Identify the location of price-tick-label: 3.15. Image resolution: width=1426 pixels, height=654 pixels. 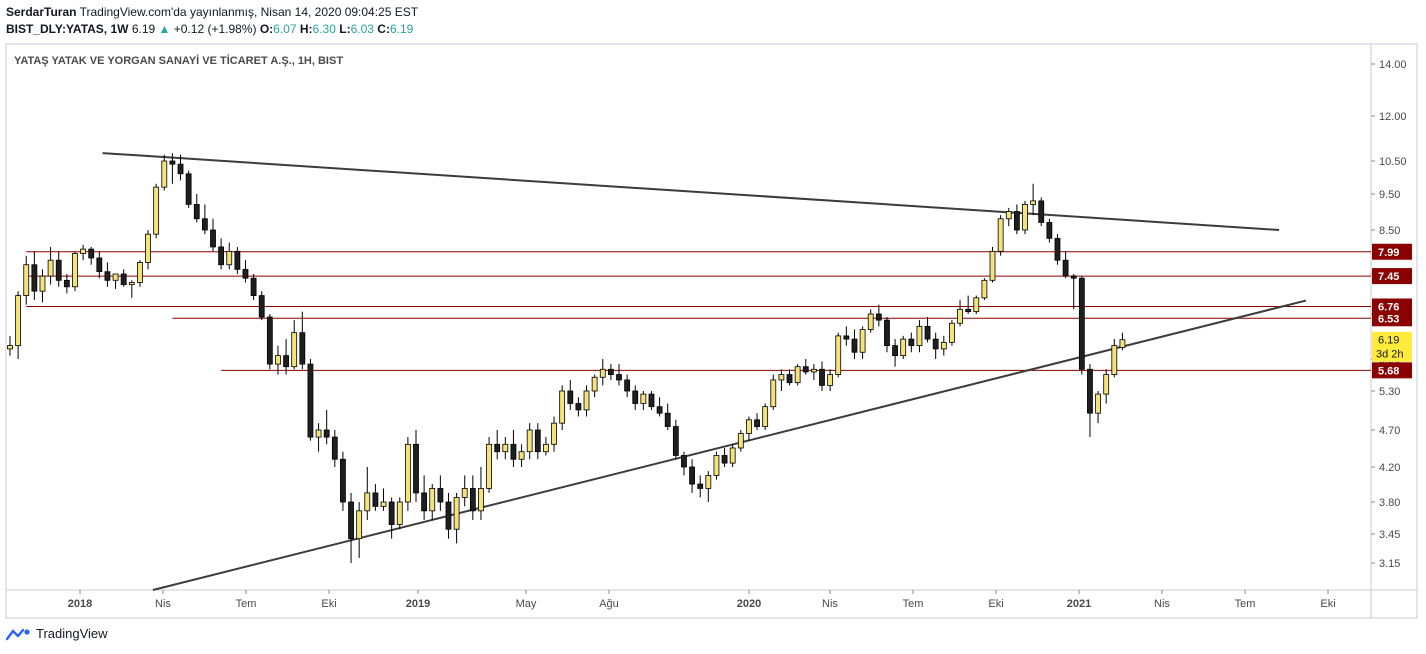
(1389, 564).